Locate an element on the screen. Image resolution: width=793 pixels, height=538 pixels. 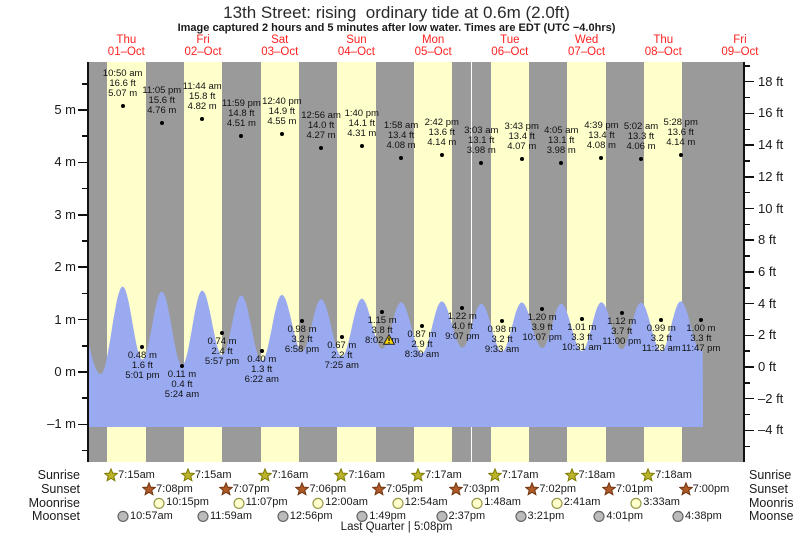
m-axis-label: –1 m is located at coordinates (61, 424).